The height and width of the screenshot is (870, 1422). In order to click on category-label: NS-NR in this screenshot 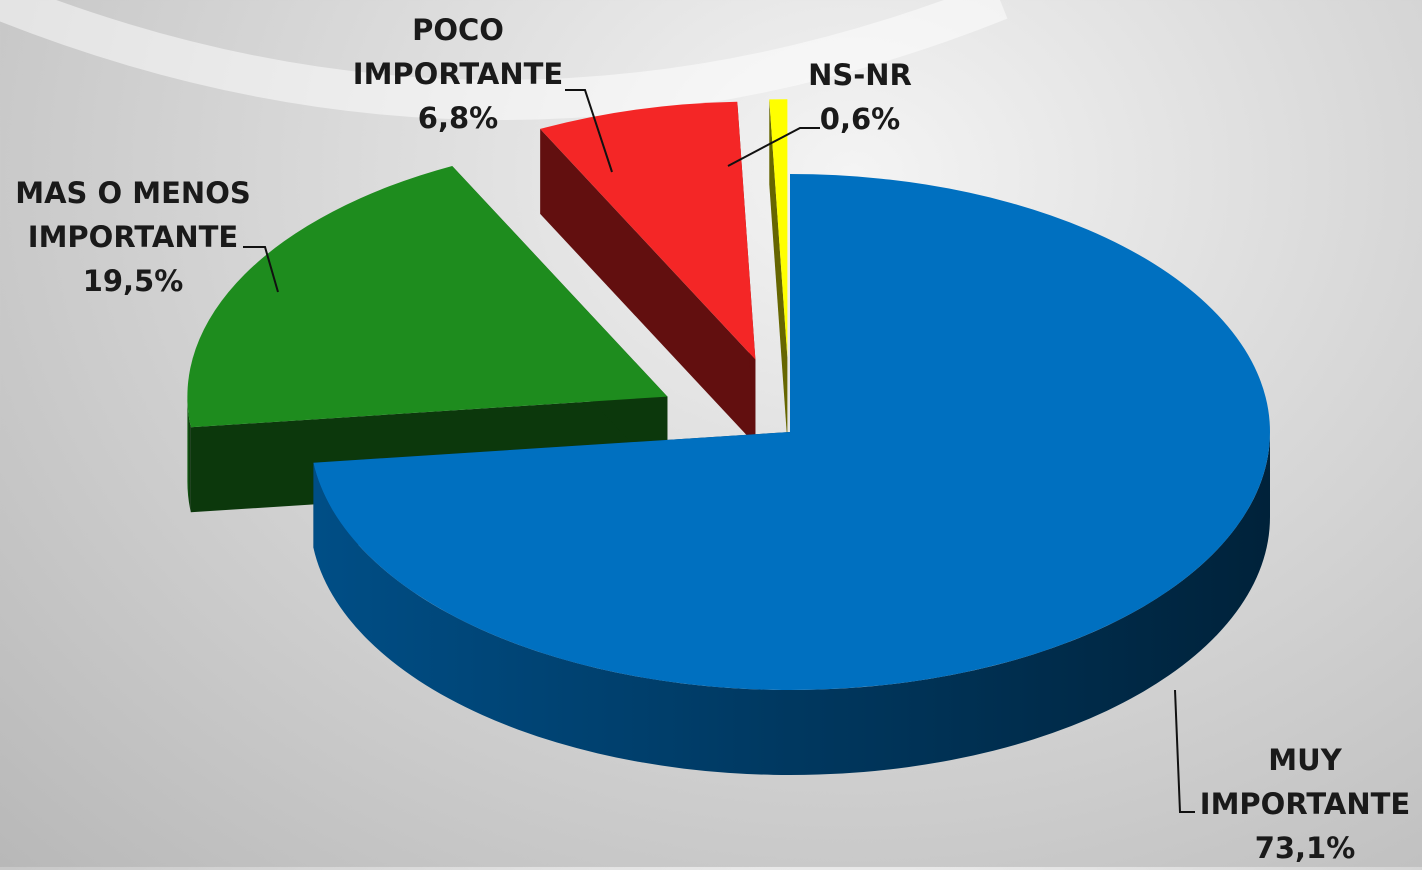, I will do `click(860, 75)`.